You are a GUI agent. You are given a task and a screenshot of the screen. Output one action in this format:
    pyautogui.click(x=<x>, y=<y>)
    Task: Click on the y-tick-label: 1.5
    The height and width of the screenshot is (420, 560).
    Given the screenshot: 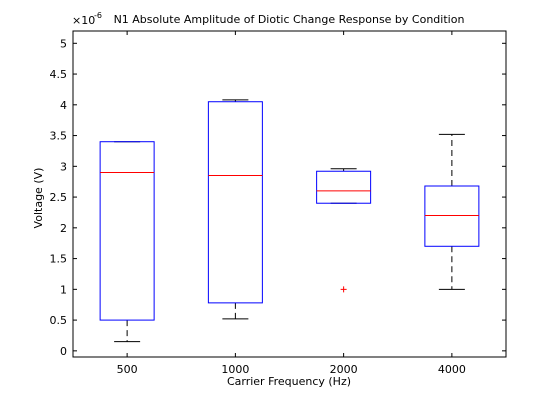 What is the action you would take?
    pyautogui.click(x=59, y=259)
    